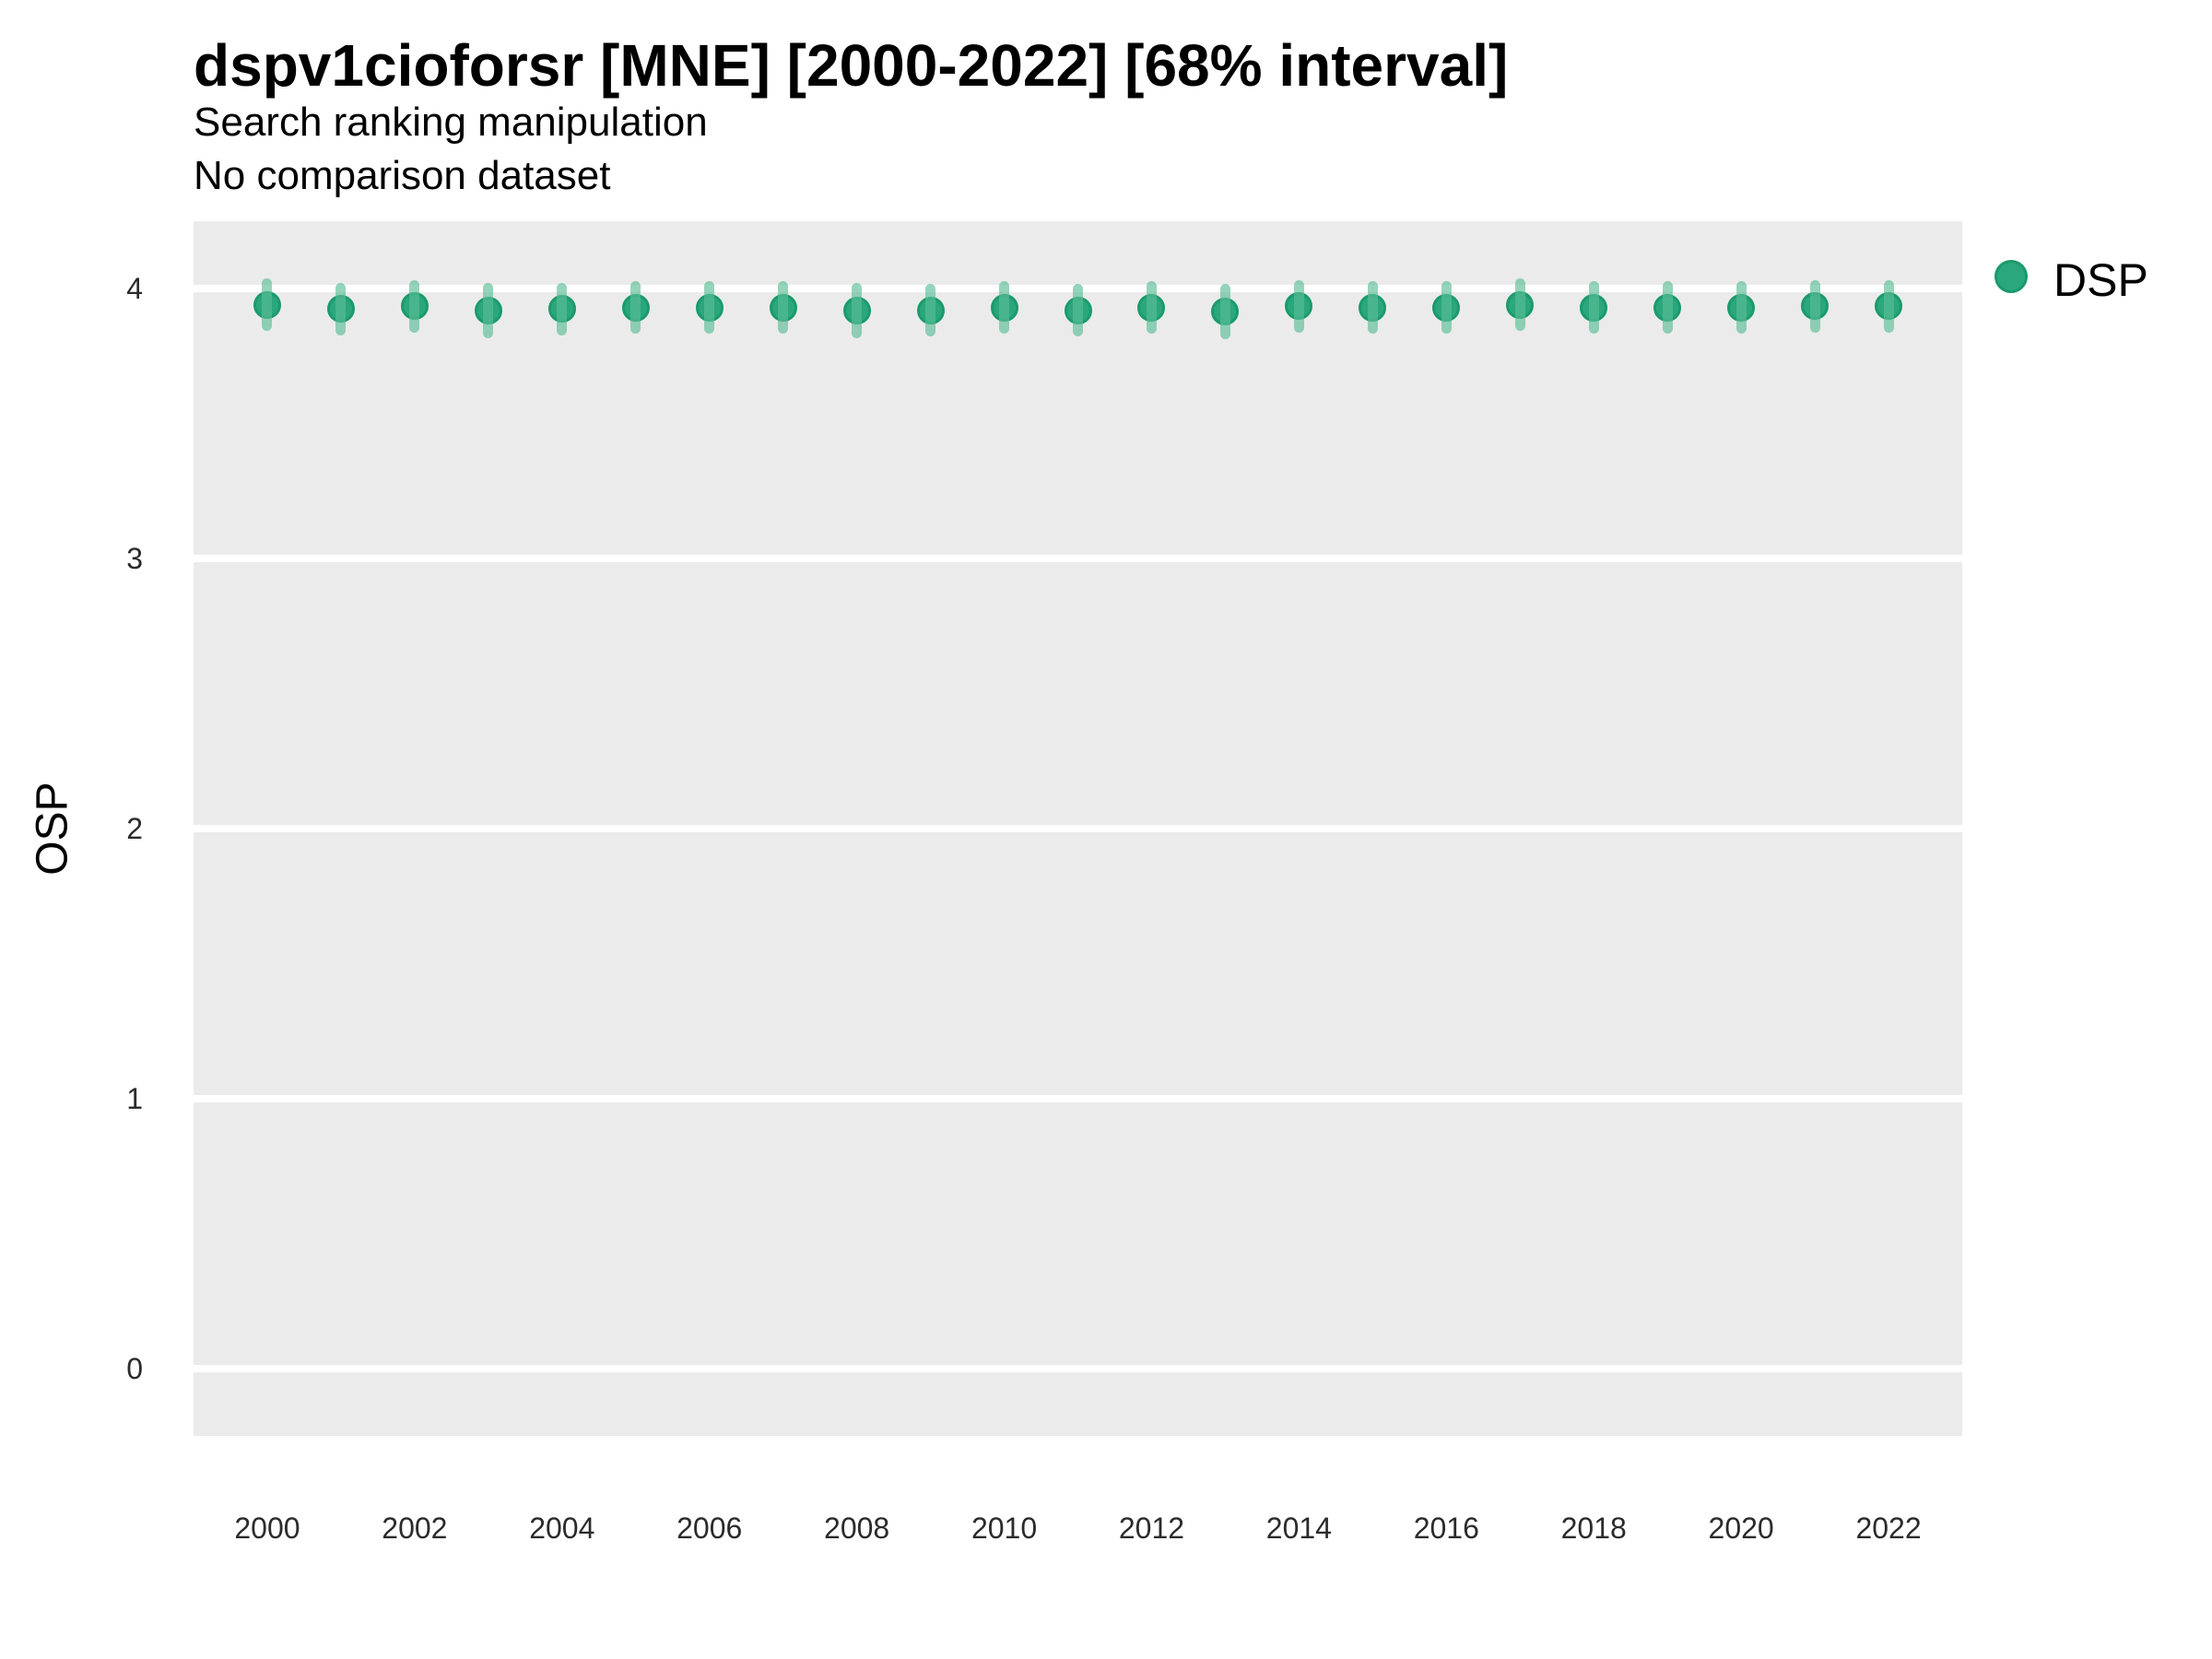 The image size is (2212, 1659). I want to click on x-tick-label: 2004, so click(562, 1528).